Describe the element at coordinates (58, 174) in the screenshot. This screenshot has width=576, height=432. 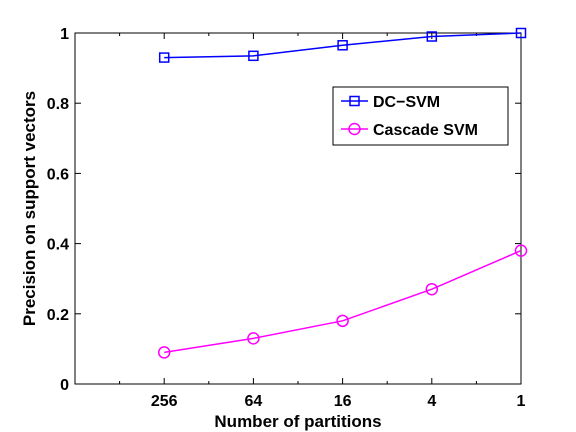
I see `y-tick-label: 0.6` at that location.